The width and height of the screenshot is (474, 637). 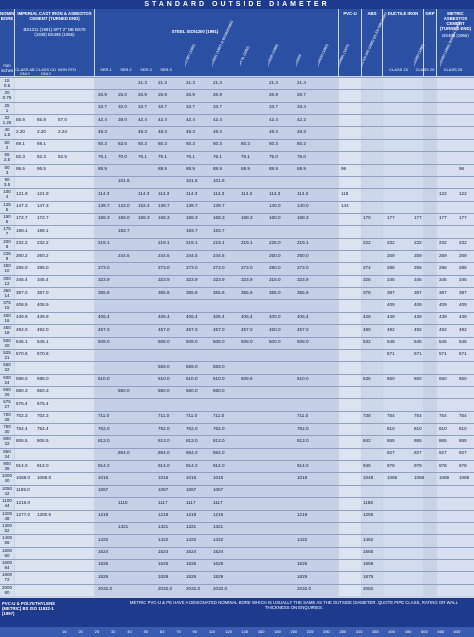 What do you see at coordinates (375, 40) in the screenshot?
I see `header-standard-diagonal: BS EN 545 (1995) BS EN 598 (1995)` at bounding box center [375, 40].